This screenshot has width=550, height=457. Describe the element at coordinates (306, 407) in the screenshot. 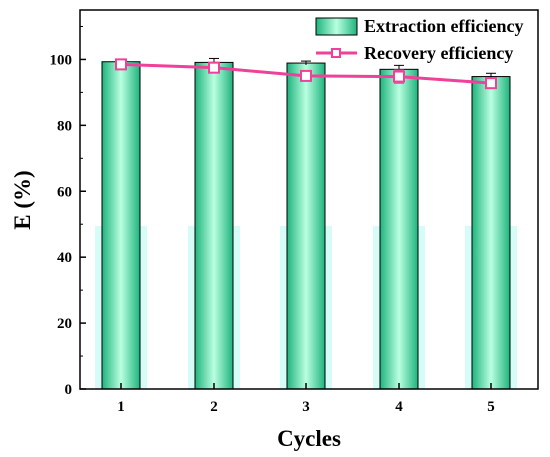

I see `x-tick-label-3: 3` at that location.